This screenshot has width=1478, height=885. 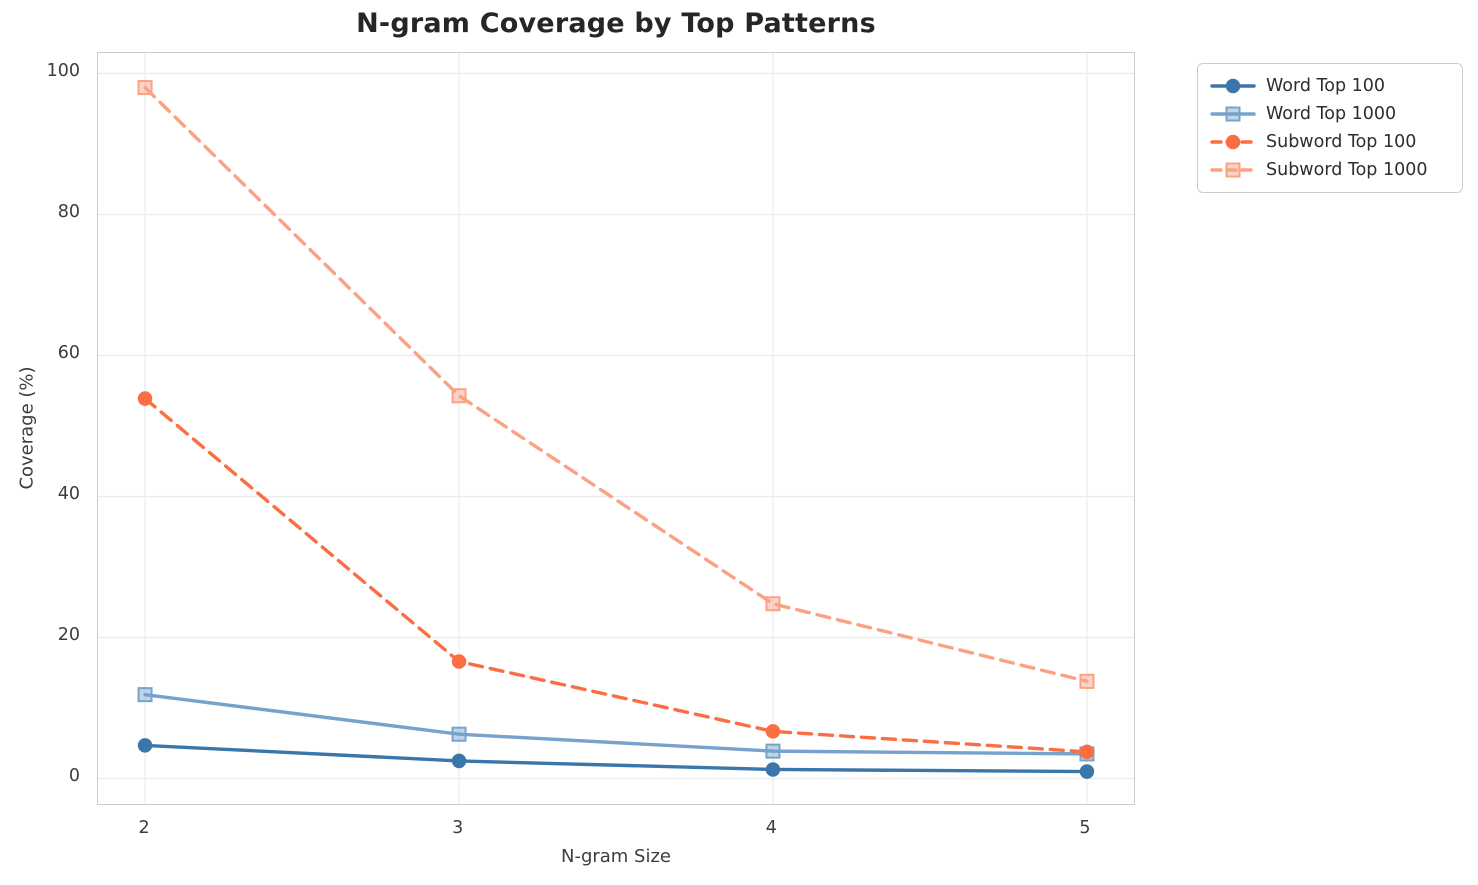 I want to click on x-tick-label: 3, so click(x=458, y=828).